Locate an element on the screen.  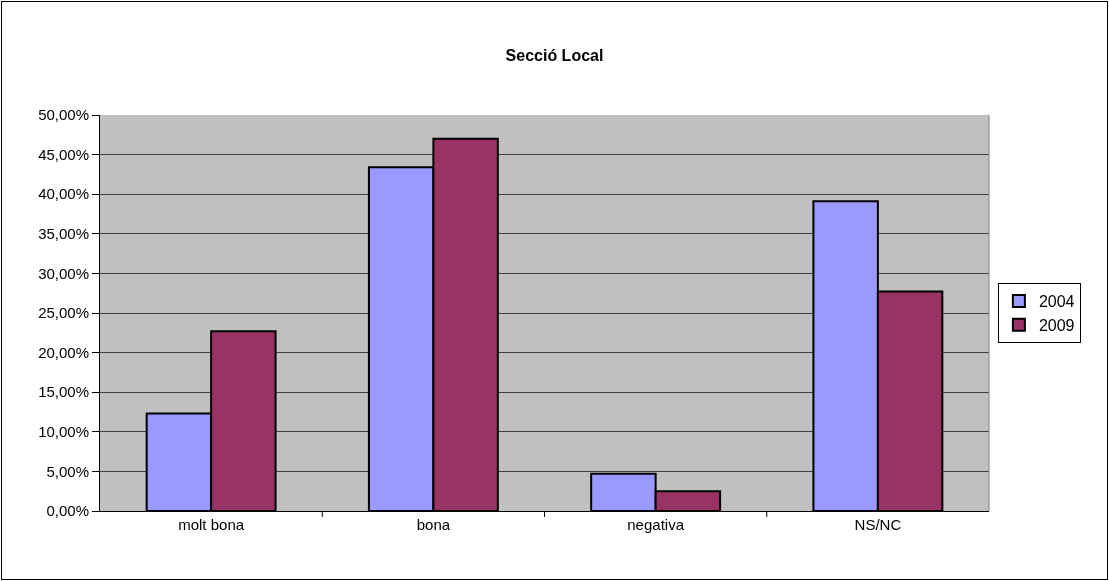
y-tick-label: 20,00% is located at coordinates (63, 352).